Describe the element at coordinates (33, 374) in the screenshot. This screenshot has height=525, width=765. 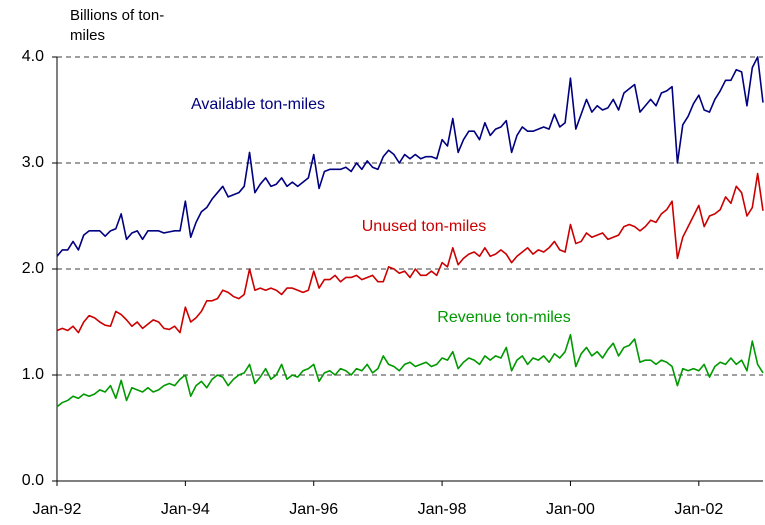
I see `y-tick-label: 1.0` at that location.